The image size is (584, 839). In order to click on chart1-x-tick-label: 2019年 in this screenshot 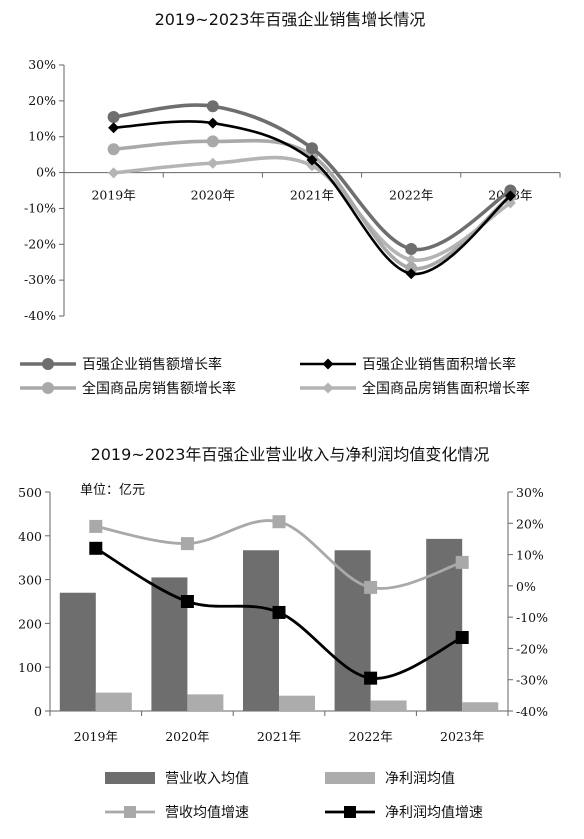, I will do `click(113, 195)`.